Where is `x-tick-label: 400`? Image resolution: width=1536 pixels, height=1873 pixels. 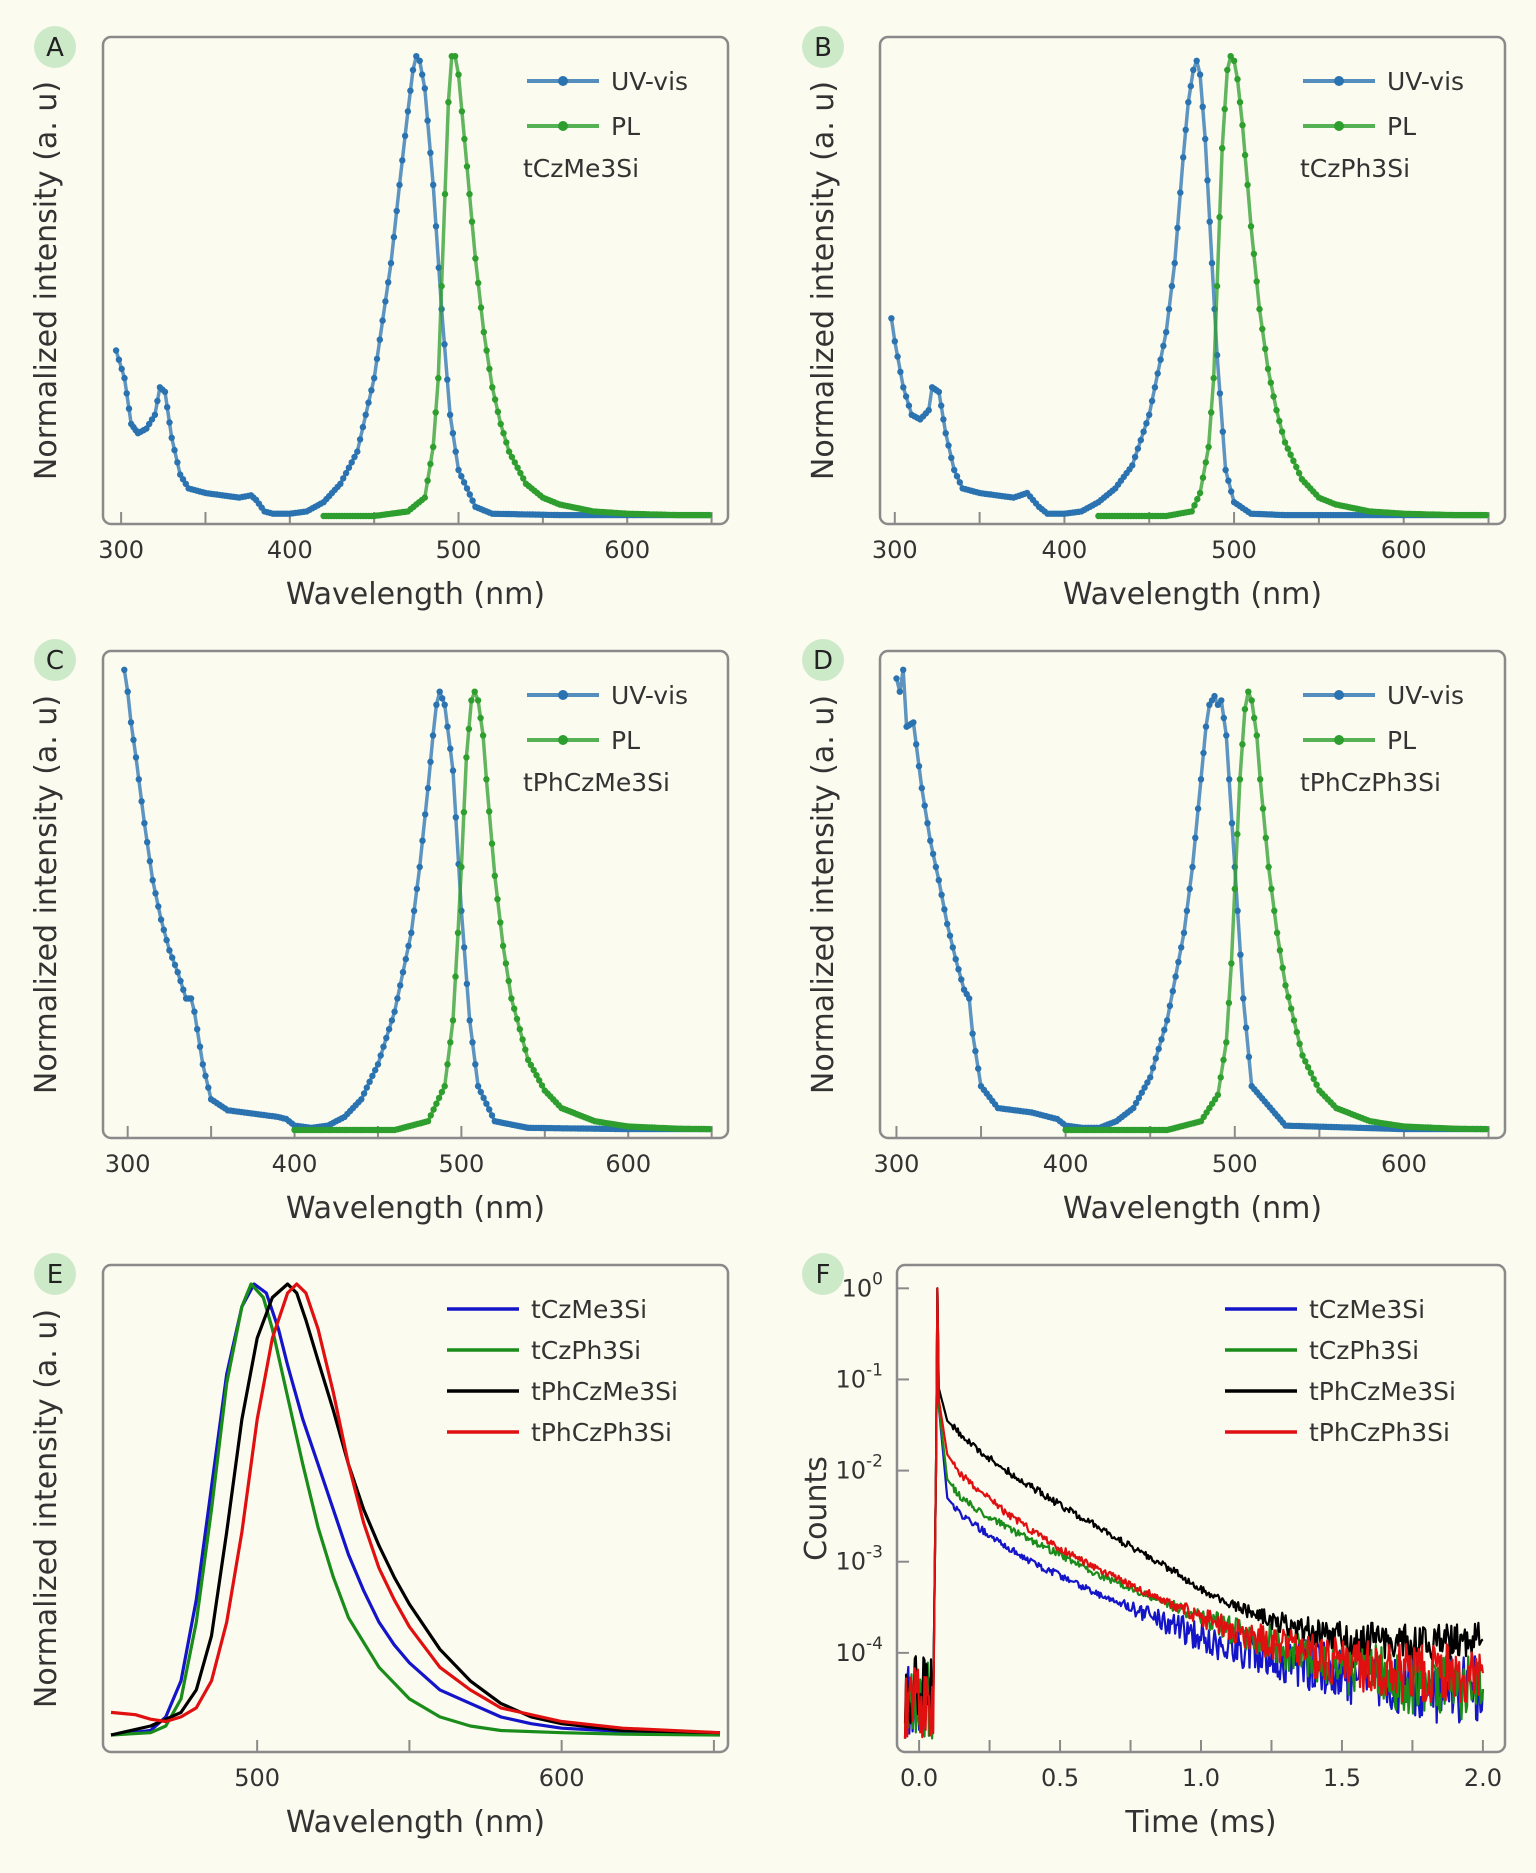
x-tick-label: 400 is located at coordinates (295, 1164).